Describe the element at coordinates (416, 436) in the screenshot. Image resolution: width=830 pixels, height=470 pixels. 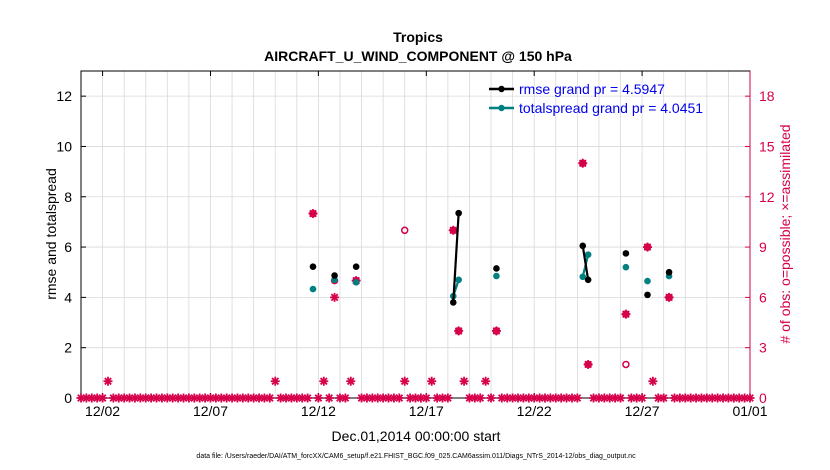
I see `x-axis-label: Dec.01,2014 00:00:00 start` at that location.